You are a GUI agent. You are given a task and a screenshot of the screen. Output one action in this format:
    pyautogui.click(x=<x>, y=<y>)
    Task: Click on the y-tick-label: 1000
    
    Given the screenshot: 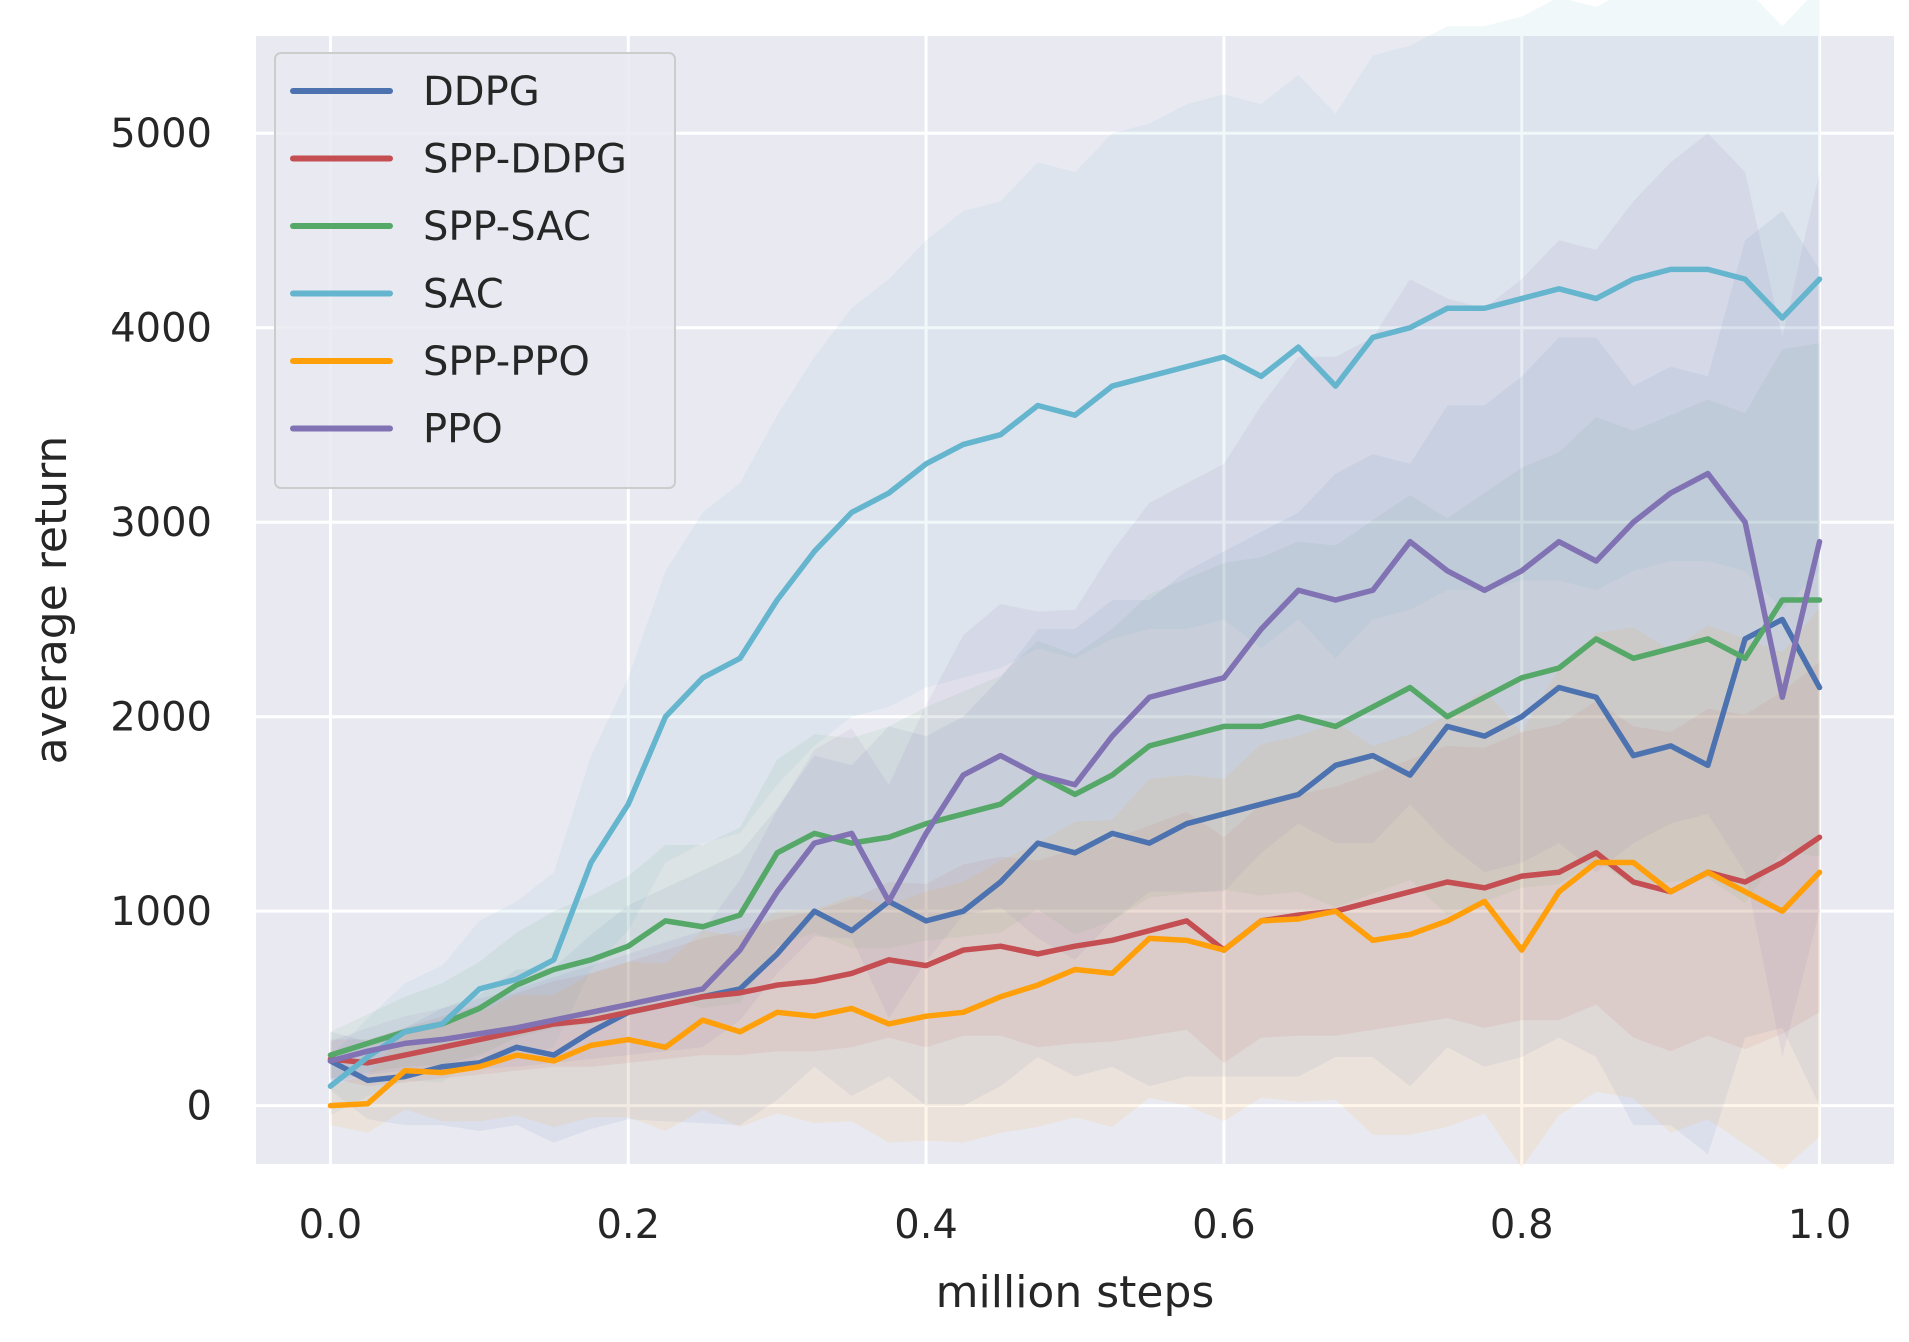 What is the action you would take?
    pyautogui.click(x=161, y=912)
    